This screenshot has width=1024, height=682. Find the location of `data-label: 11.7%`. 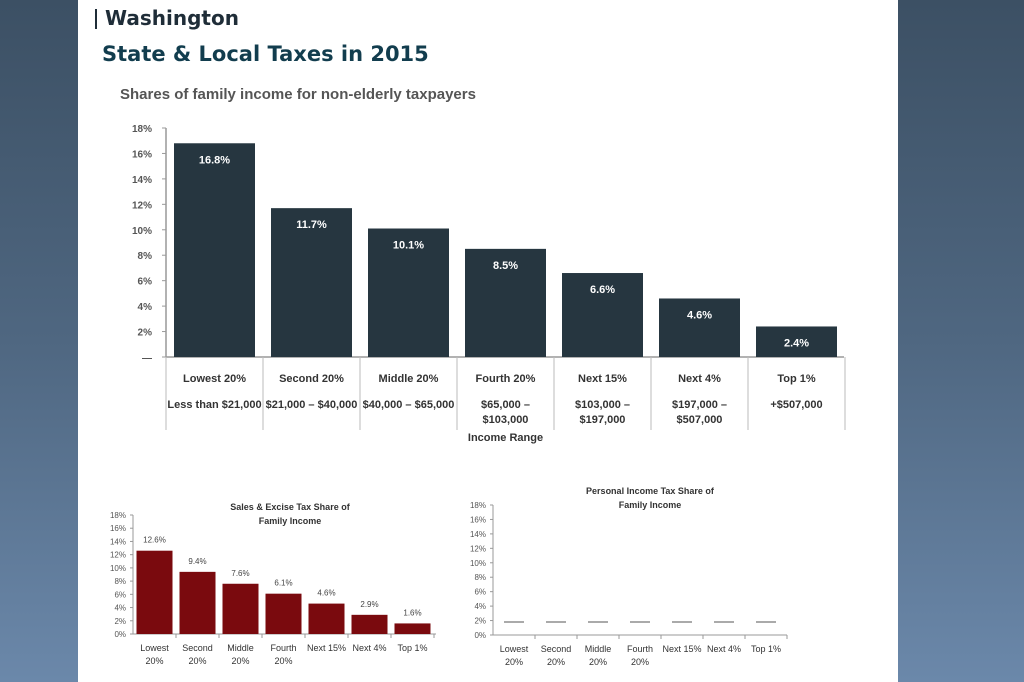

data-label: 11.7% is located at coordinates (311, 225).